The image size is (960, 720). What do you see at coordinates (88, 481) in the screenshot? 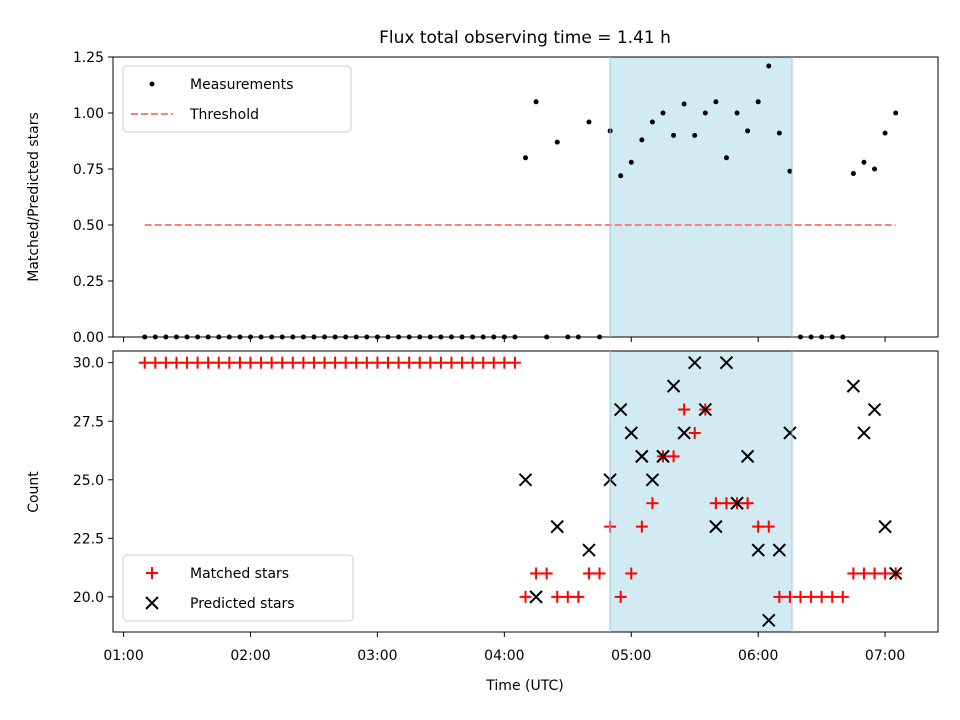
I see `y-tick-label: 25.0` at bounding box center [88, 481].